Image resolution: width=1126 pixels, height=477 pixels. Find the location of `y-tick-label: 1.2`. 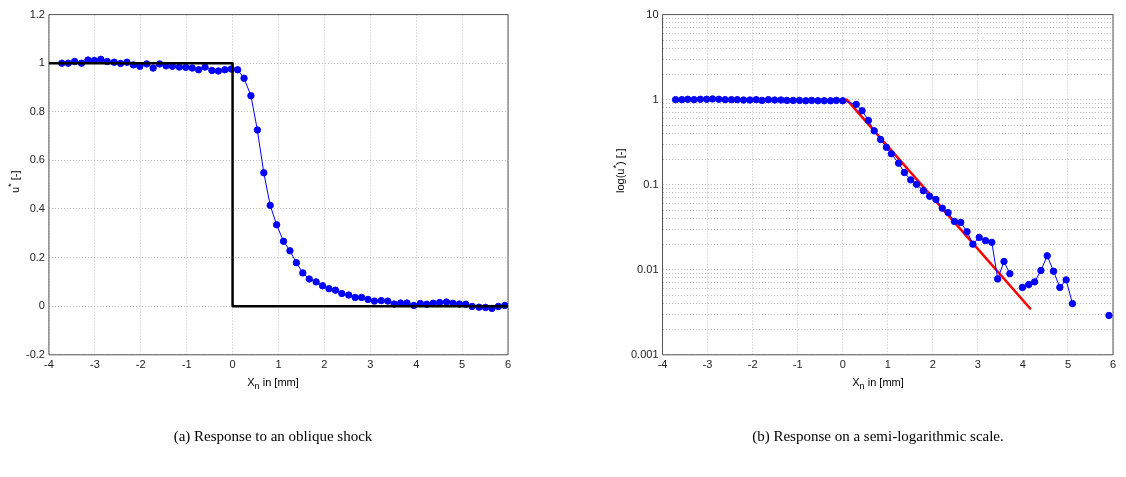

y-tick-label: 1.2 is located at coordinates (37, 13).